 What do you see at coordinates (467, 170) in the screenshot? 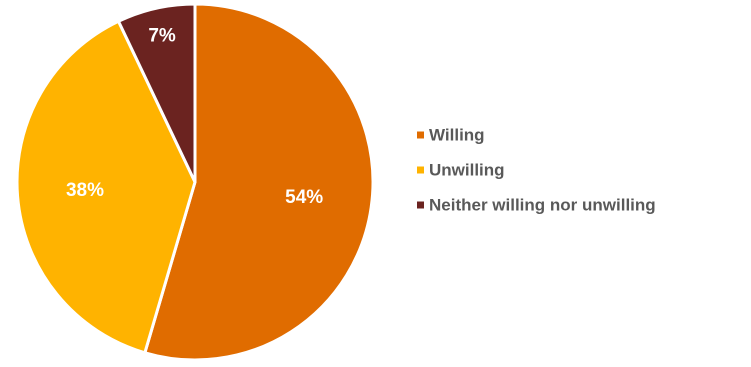
I see `legend-label-unwilling: Unwilling` at bounding box center [467, 170].